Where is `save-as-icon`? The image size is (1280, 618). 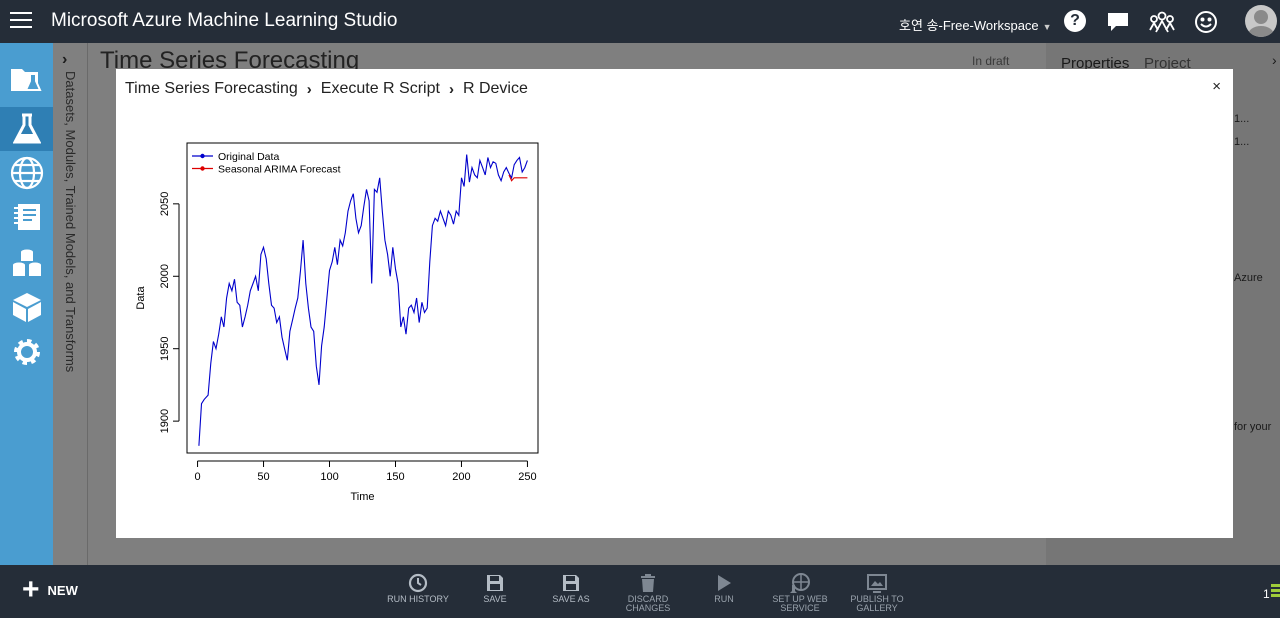 save-as-icon is located at coordinates (571, 583).